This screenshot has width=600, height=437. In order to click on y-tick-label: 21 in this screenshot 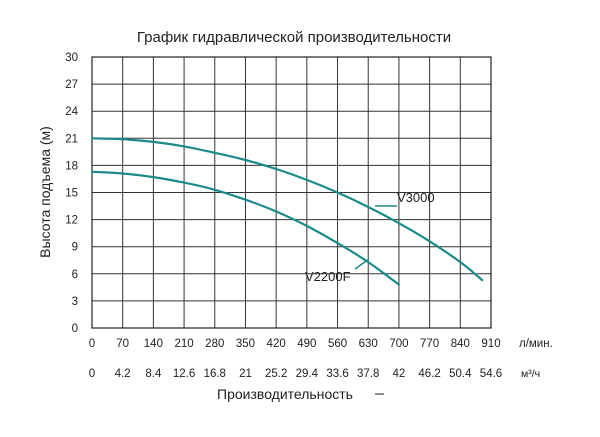, I will do `click(71, 139)`.